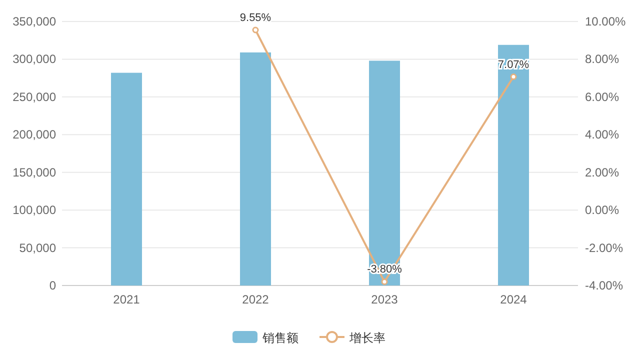  What do you see at coordinates (256, 299) in the screenshot?
I see `x-tick-label: 2022` at bounding box center [256, 299].